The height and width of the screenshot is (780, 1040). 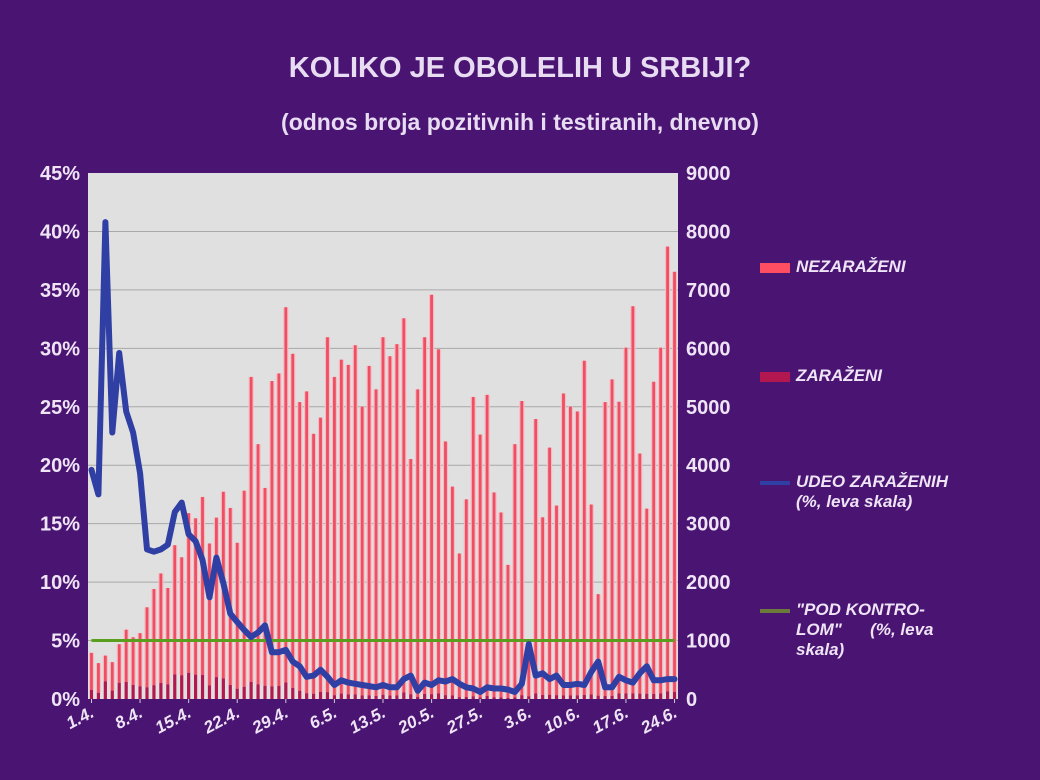 I want to click on x-tick-label: 3.6., so click(x=517, y=718).